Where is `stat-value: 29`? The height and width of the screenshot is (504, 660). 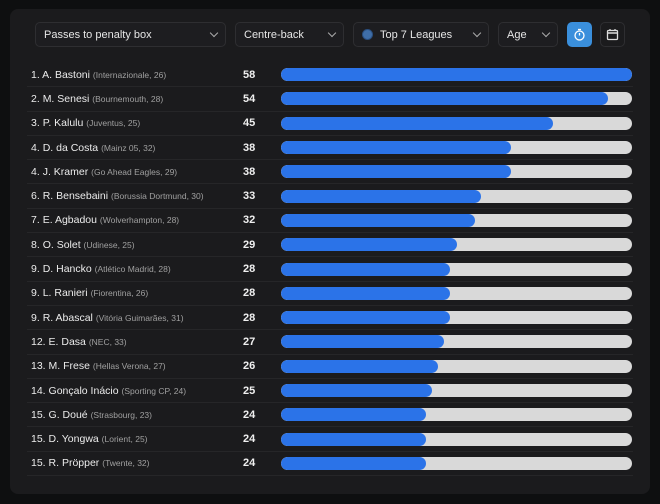
stat-value: 29 is located at coordinates (249, 244).